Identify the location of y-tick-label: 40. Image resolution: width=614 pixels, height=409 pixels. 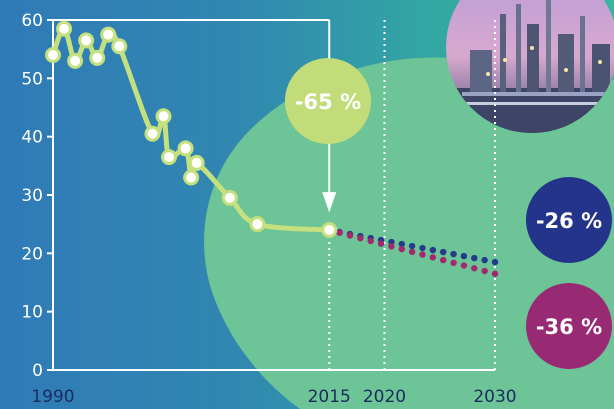
(32, 138).